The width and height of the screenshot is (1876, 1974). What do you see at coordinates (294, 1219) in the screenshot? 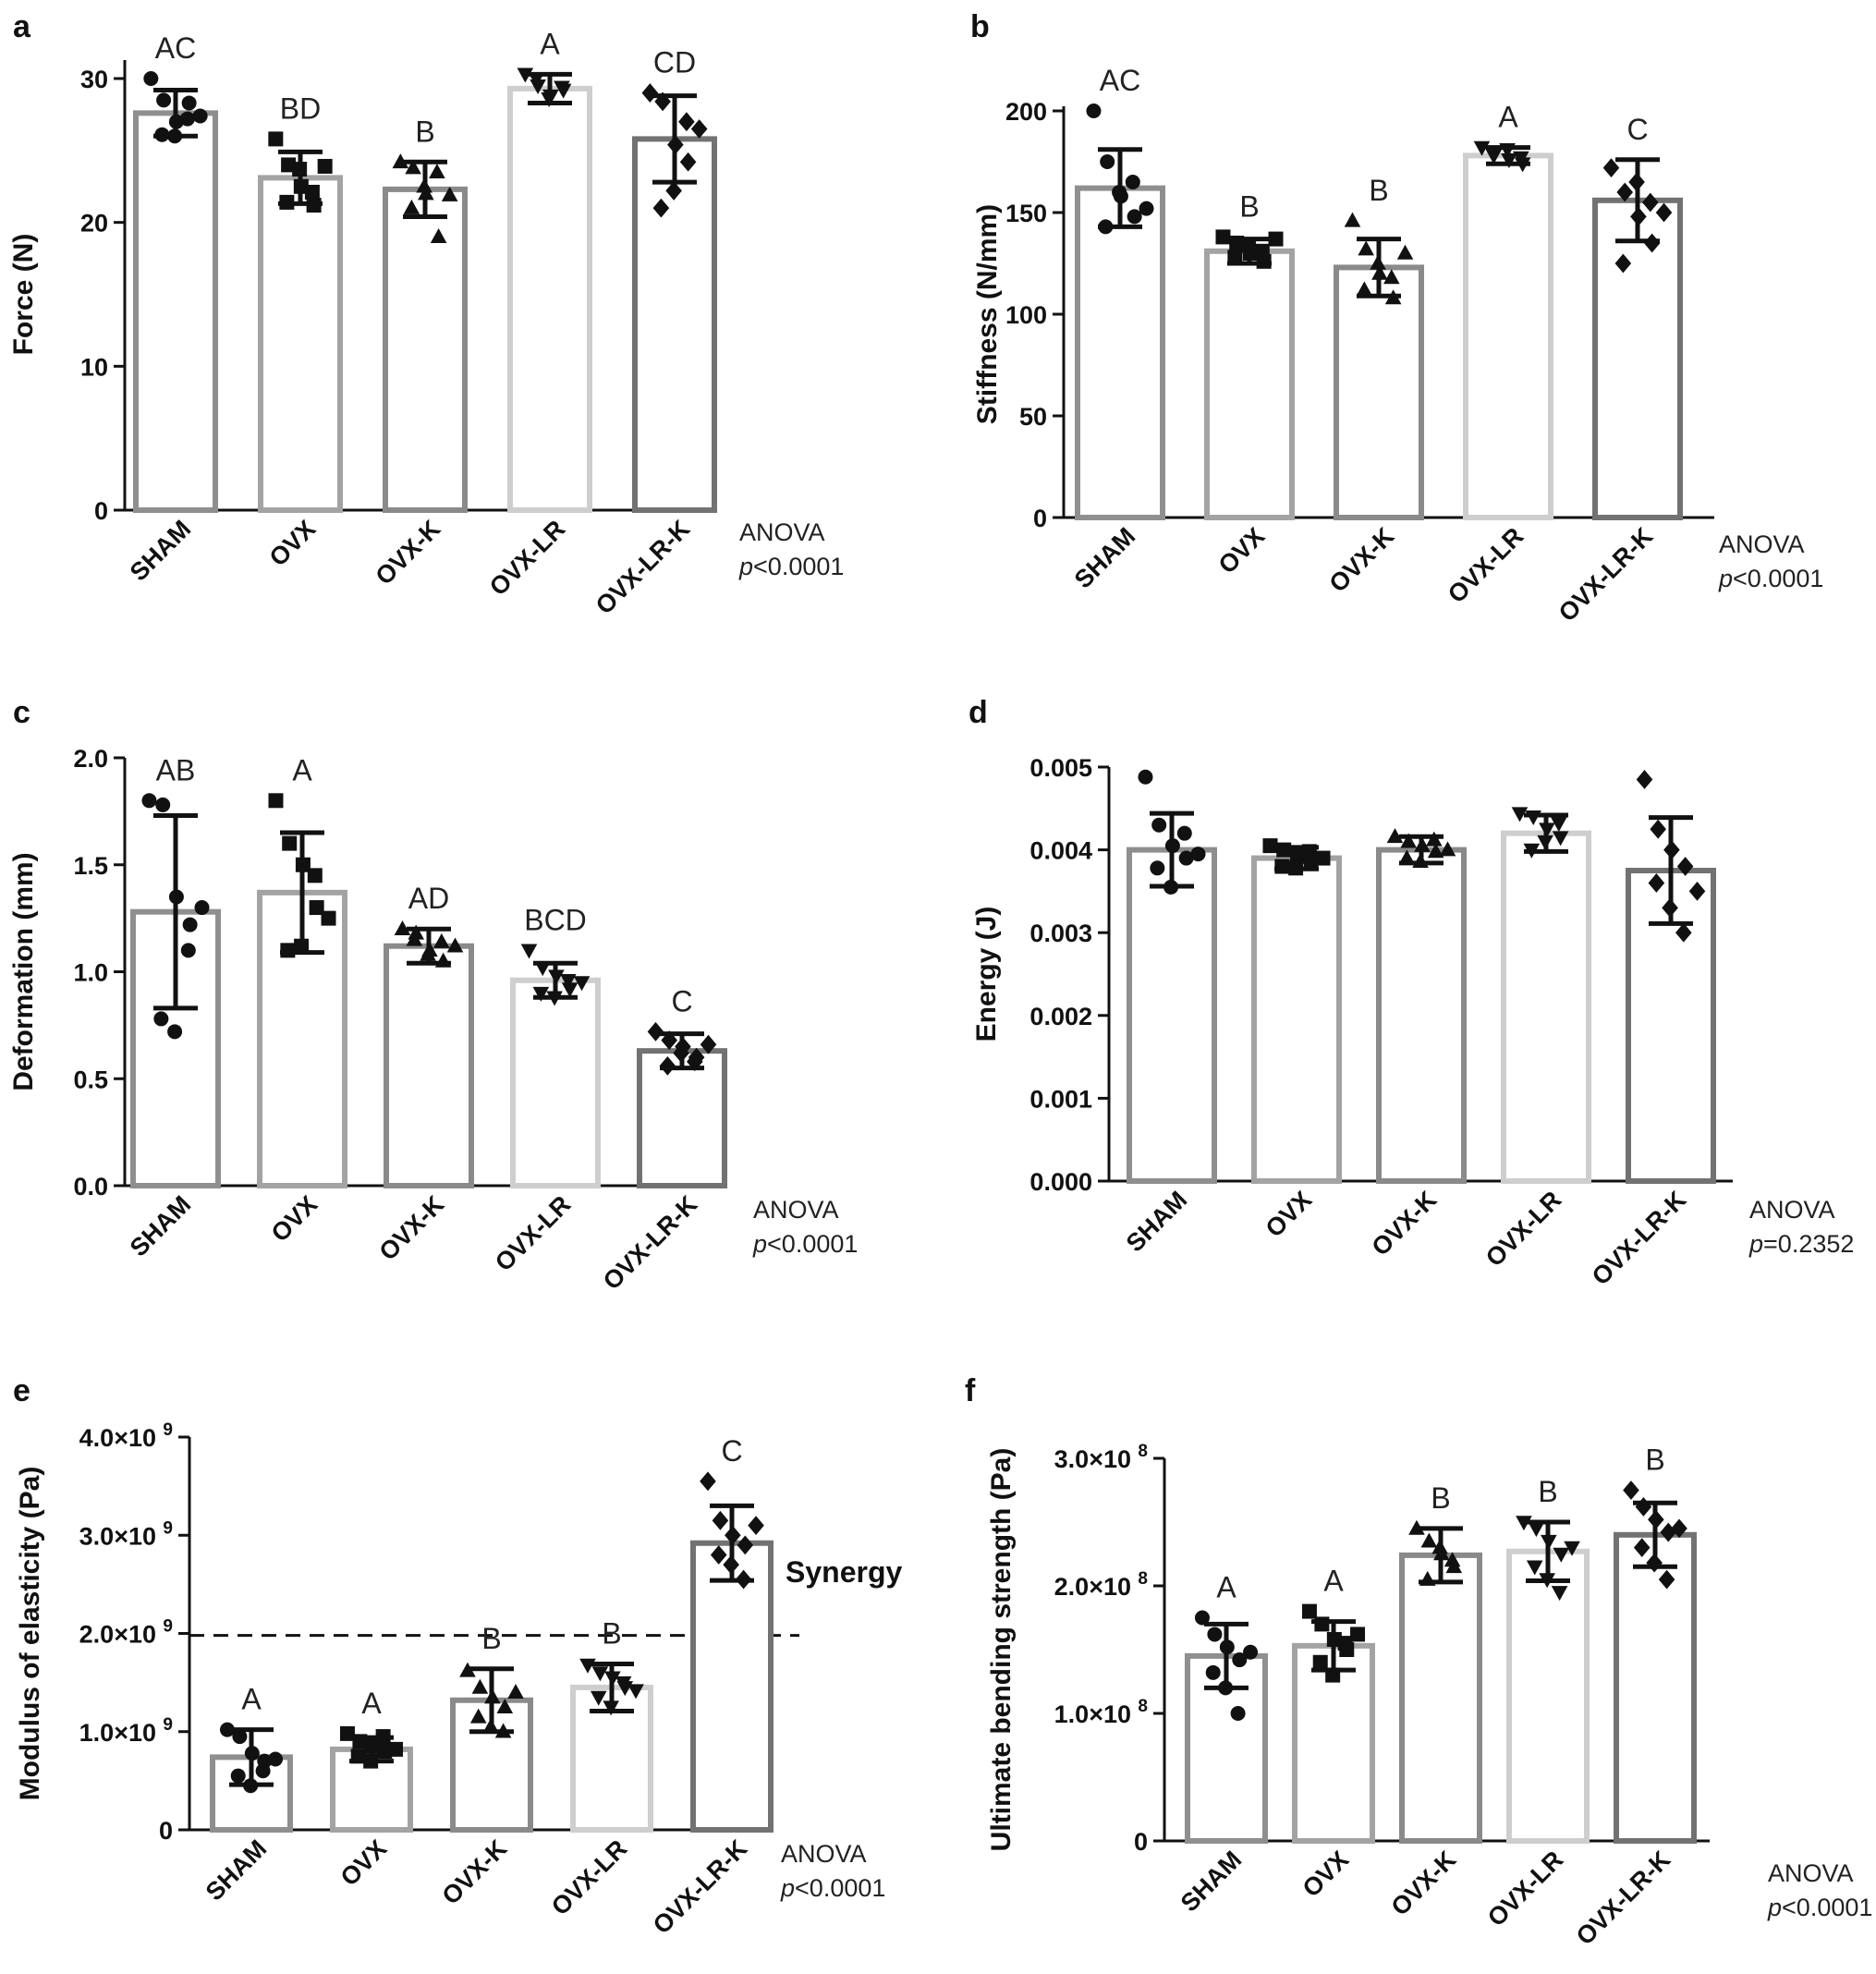
I see `x-tick-label-c-ovx: OVX` at bounding box center [294, 1219].